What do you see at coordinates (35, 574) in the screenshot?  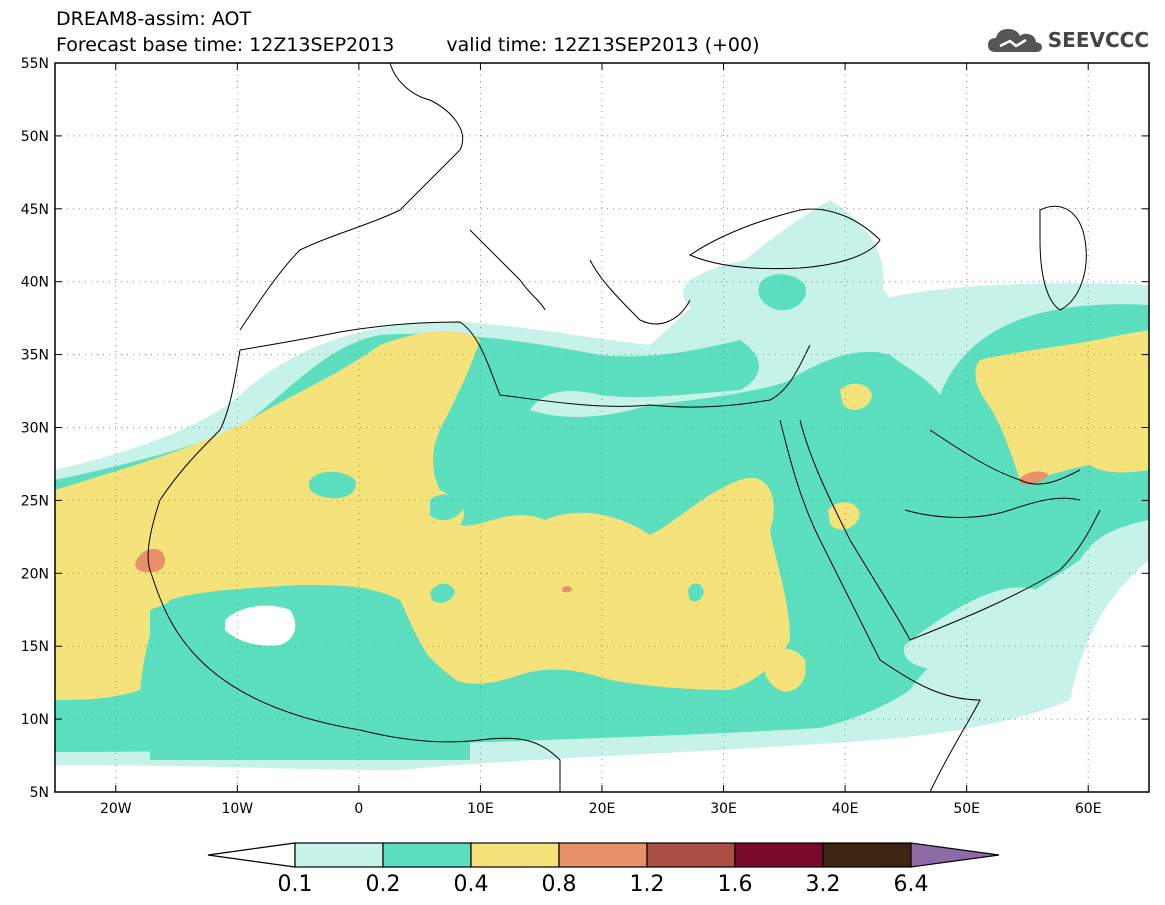 I see `lat-label-7: 20N` at bounding box center [35, 574].